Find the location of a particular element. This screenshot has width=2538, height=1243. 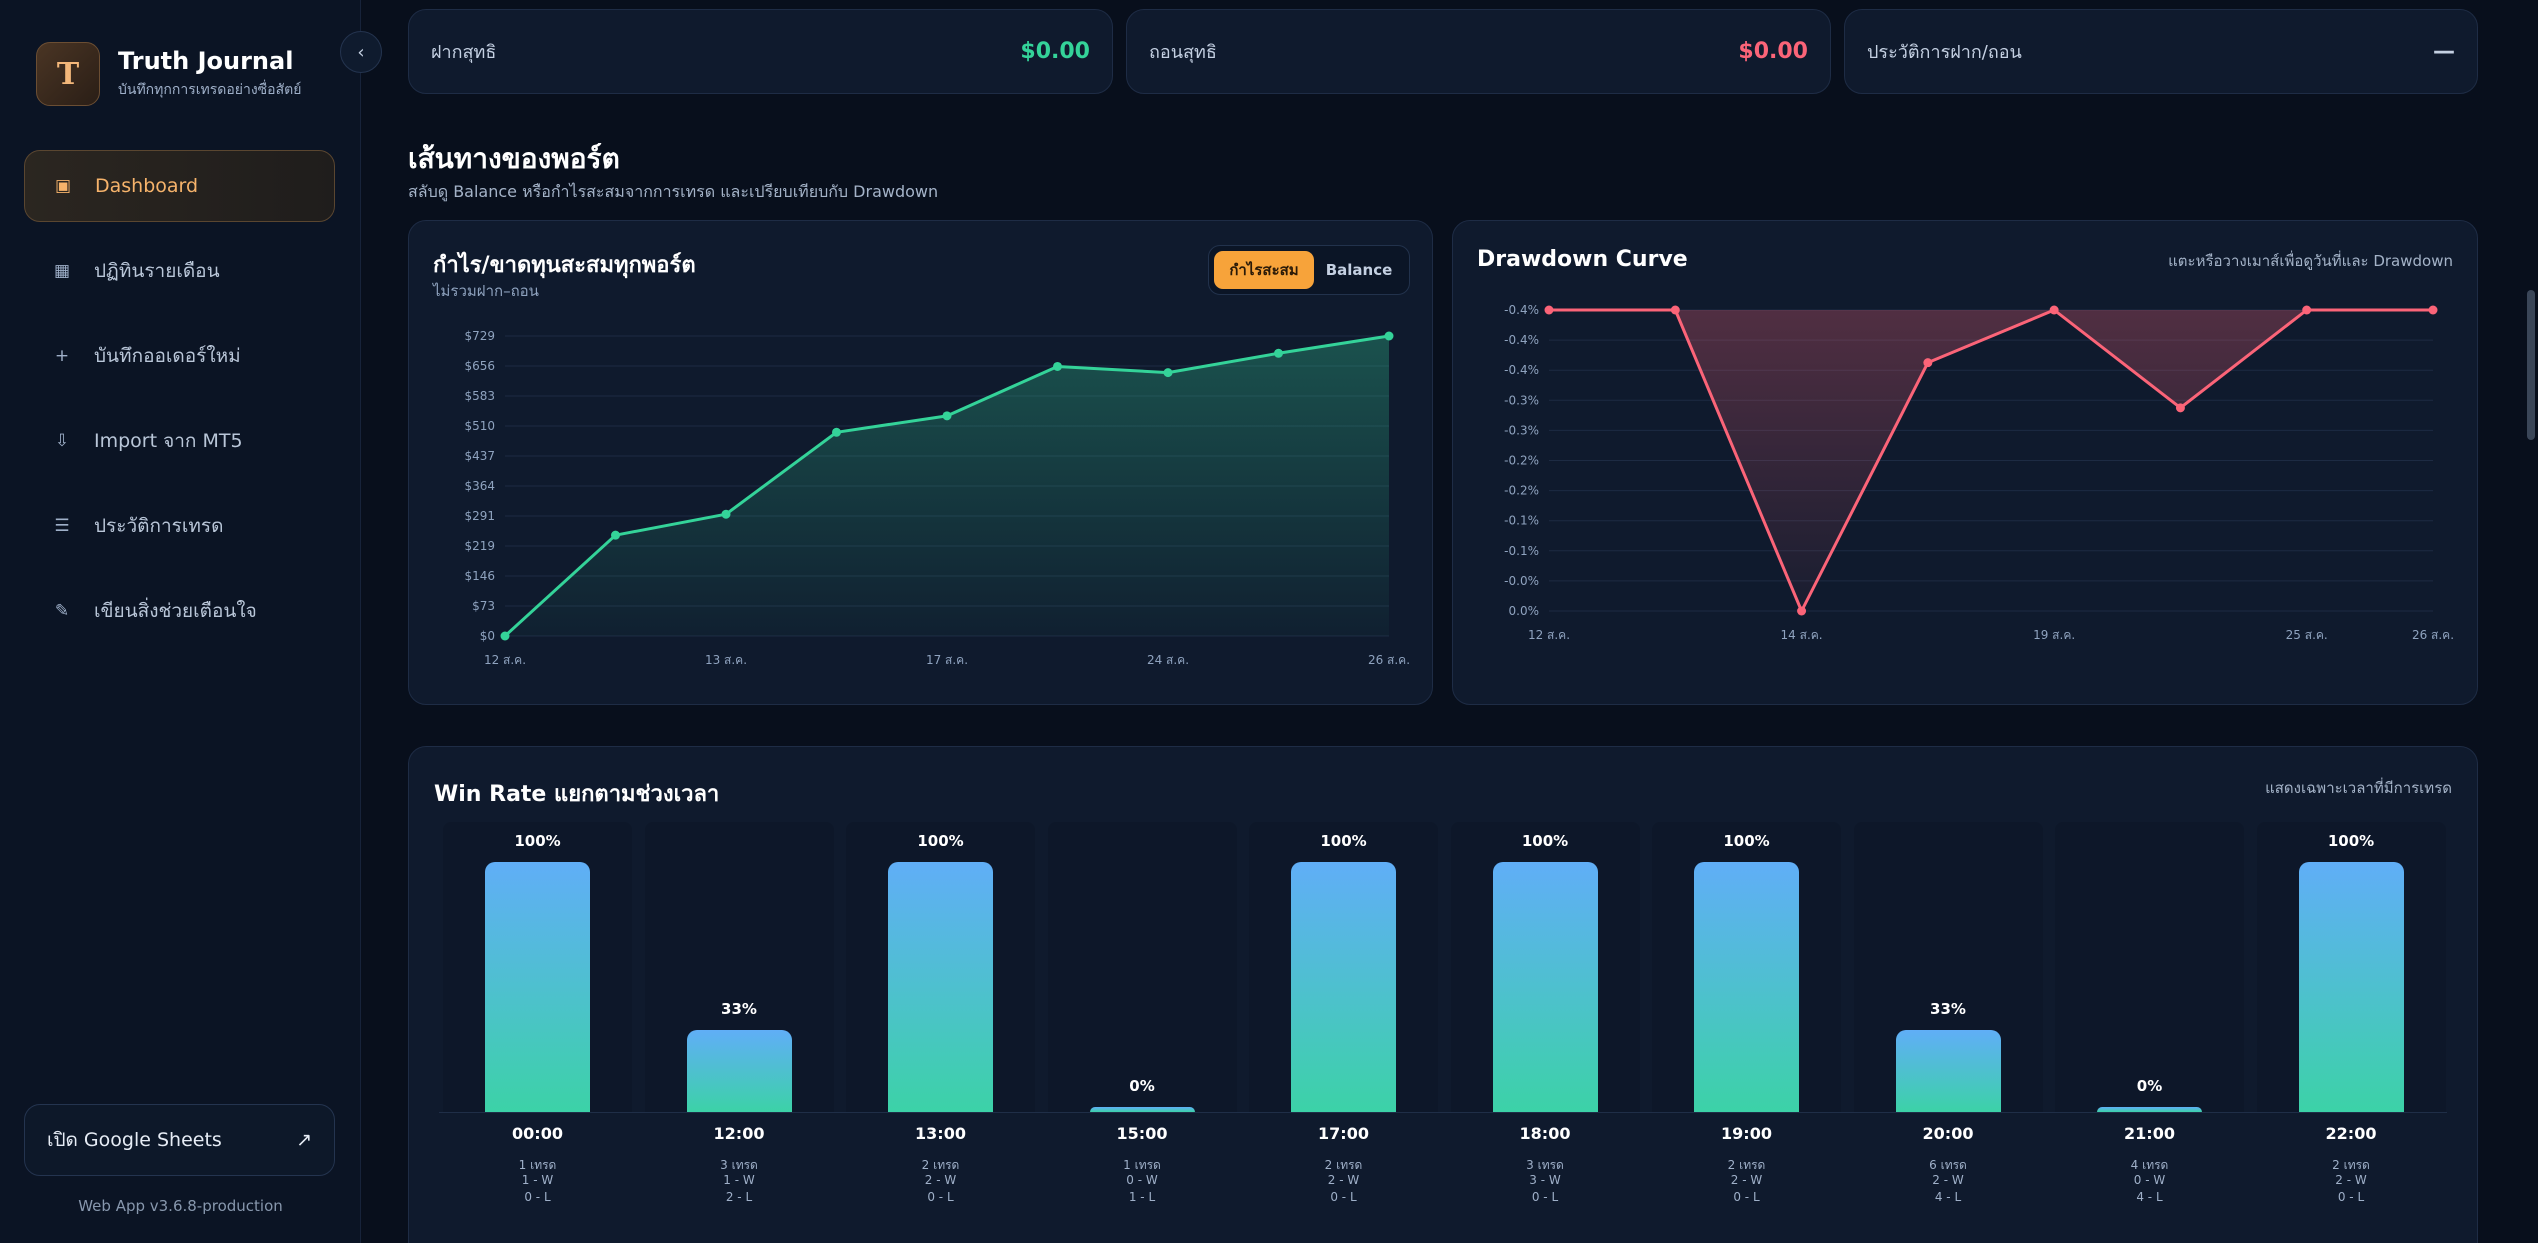

winrate-title: Win Rate แยกตามช่วงเวลา is located at coordinates (577, 794).